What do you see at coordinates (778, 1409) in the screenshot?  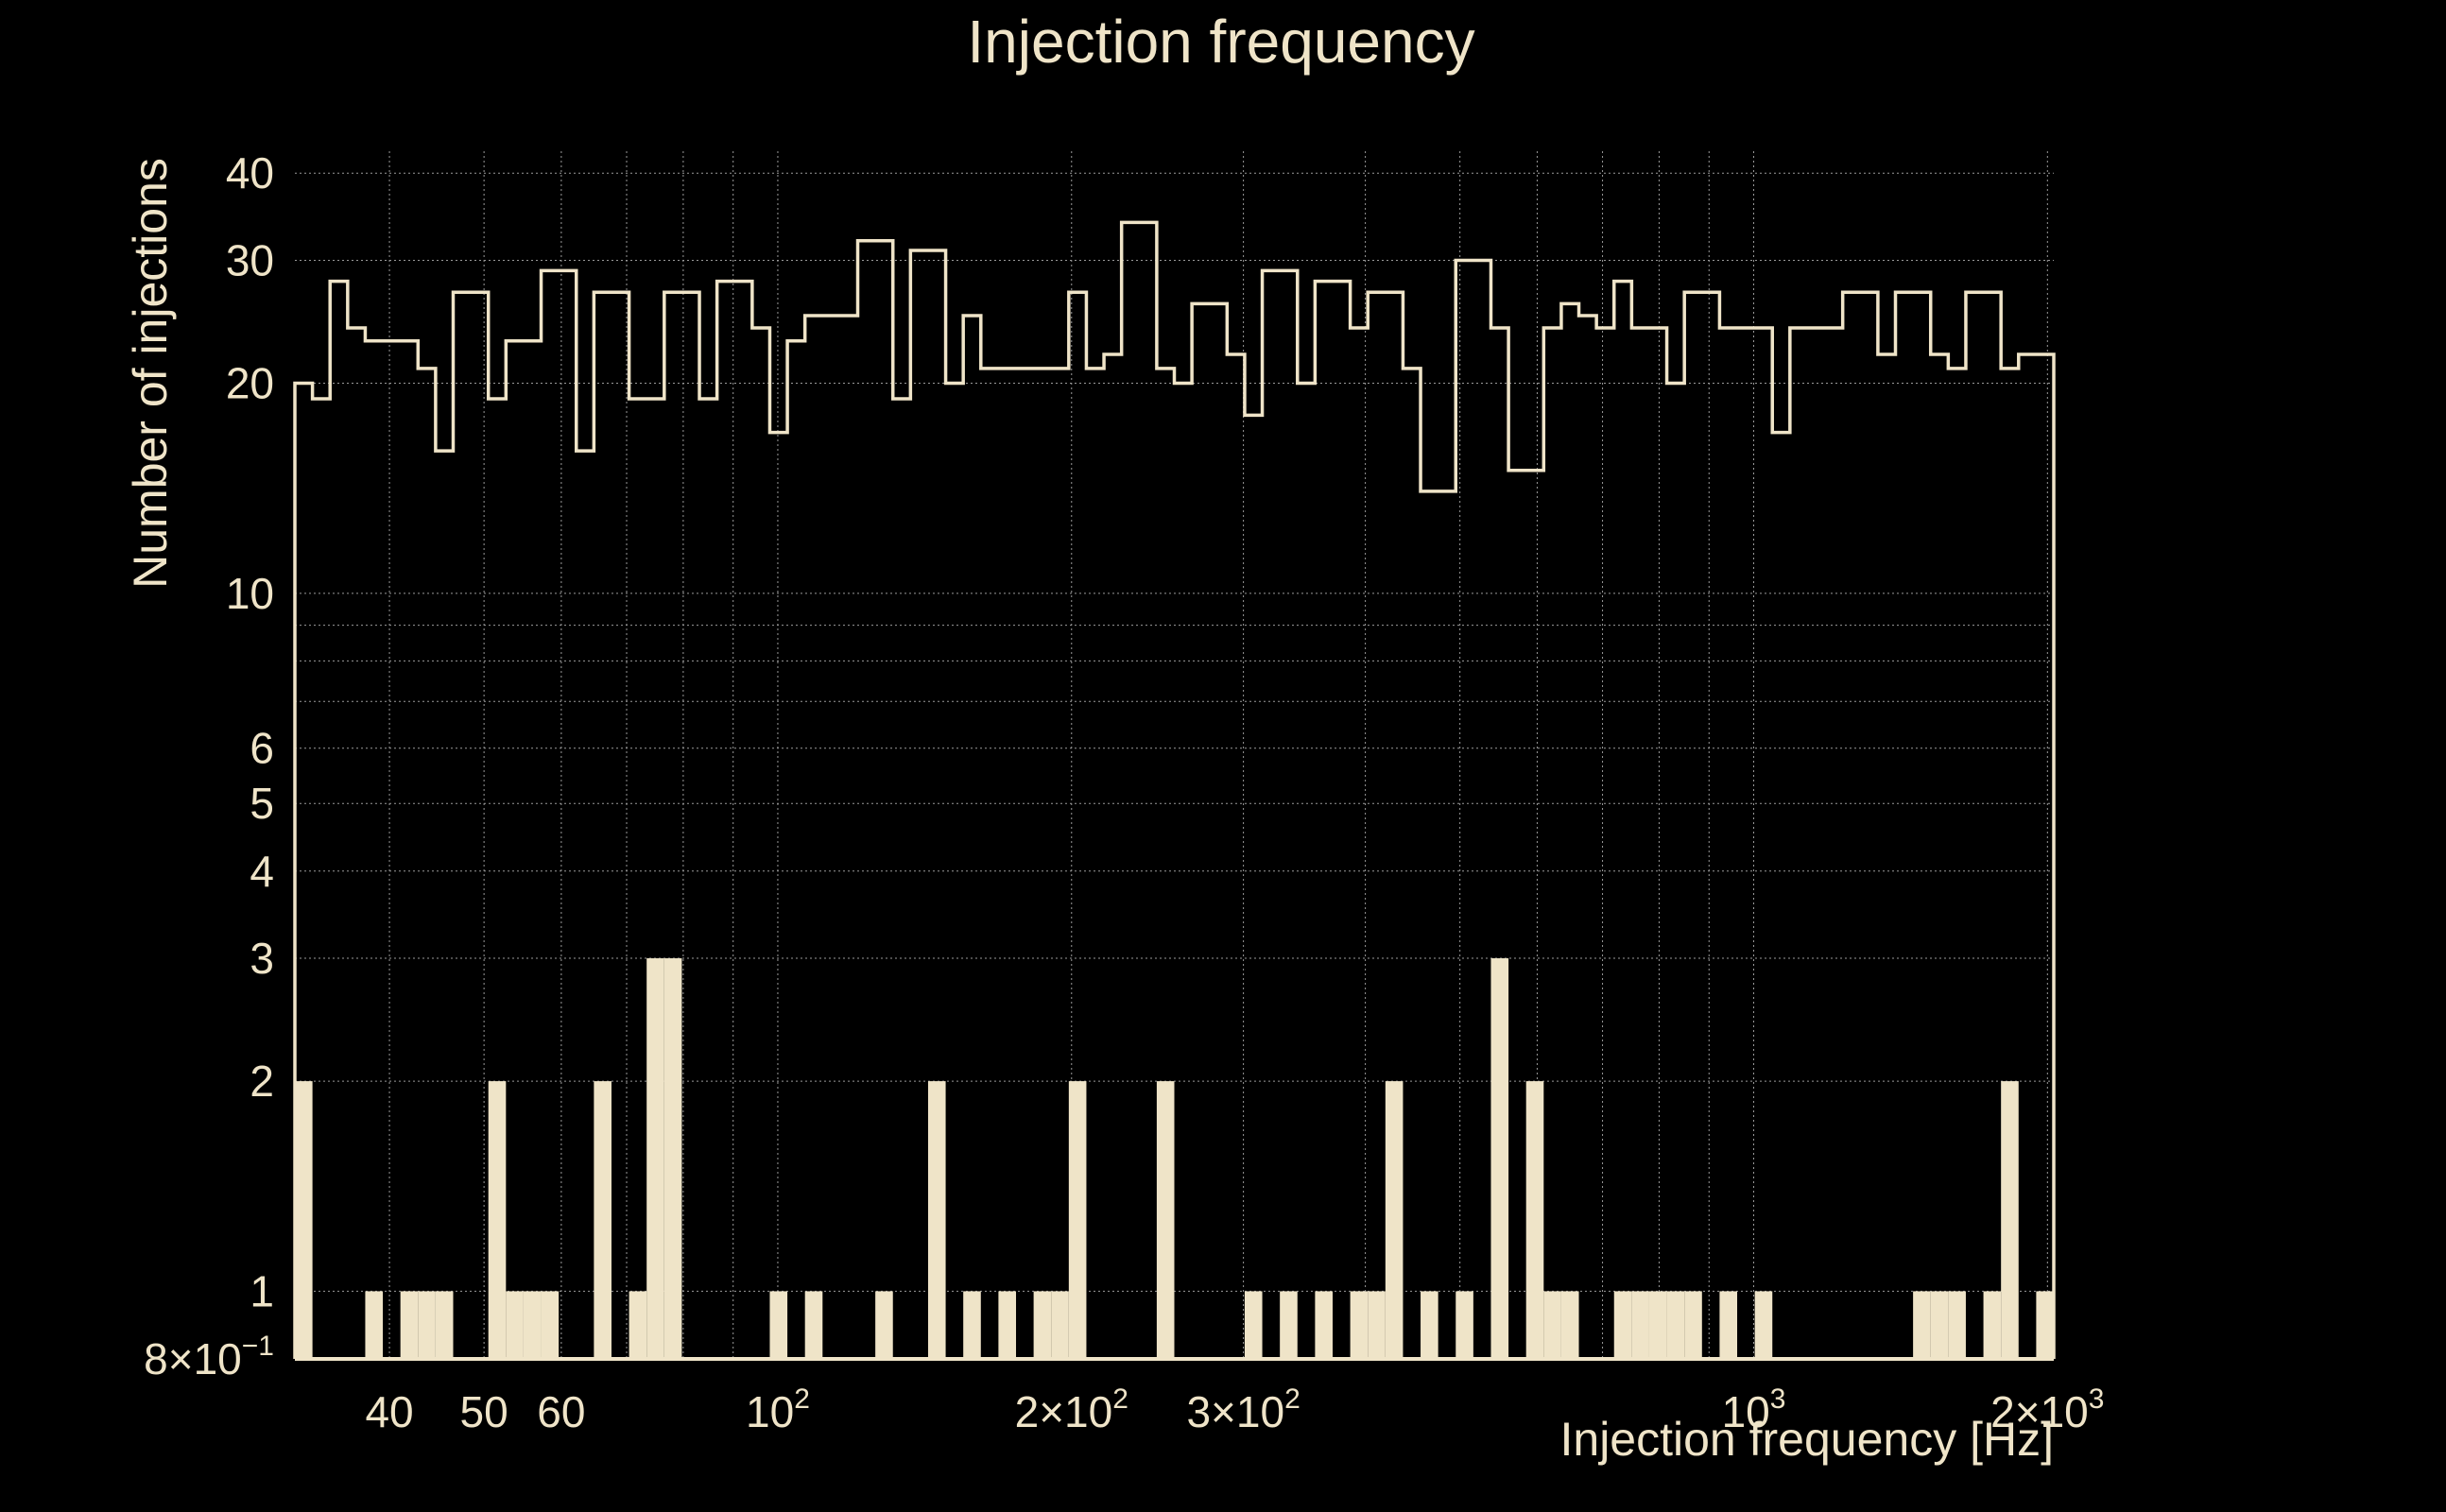 I see `x-tick-label: 10²` at bounding box center [778, 1409].